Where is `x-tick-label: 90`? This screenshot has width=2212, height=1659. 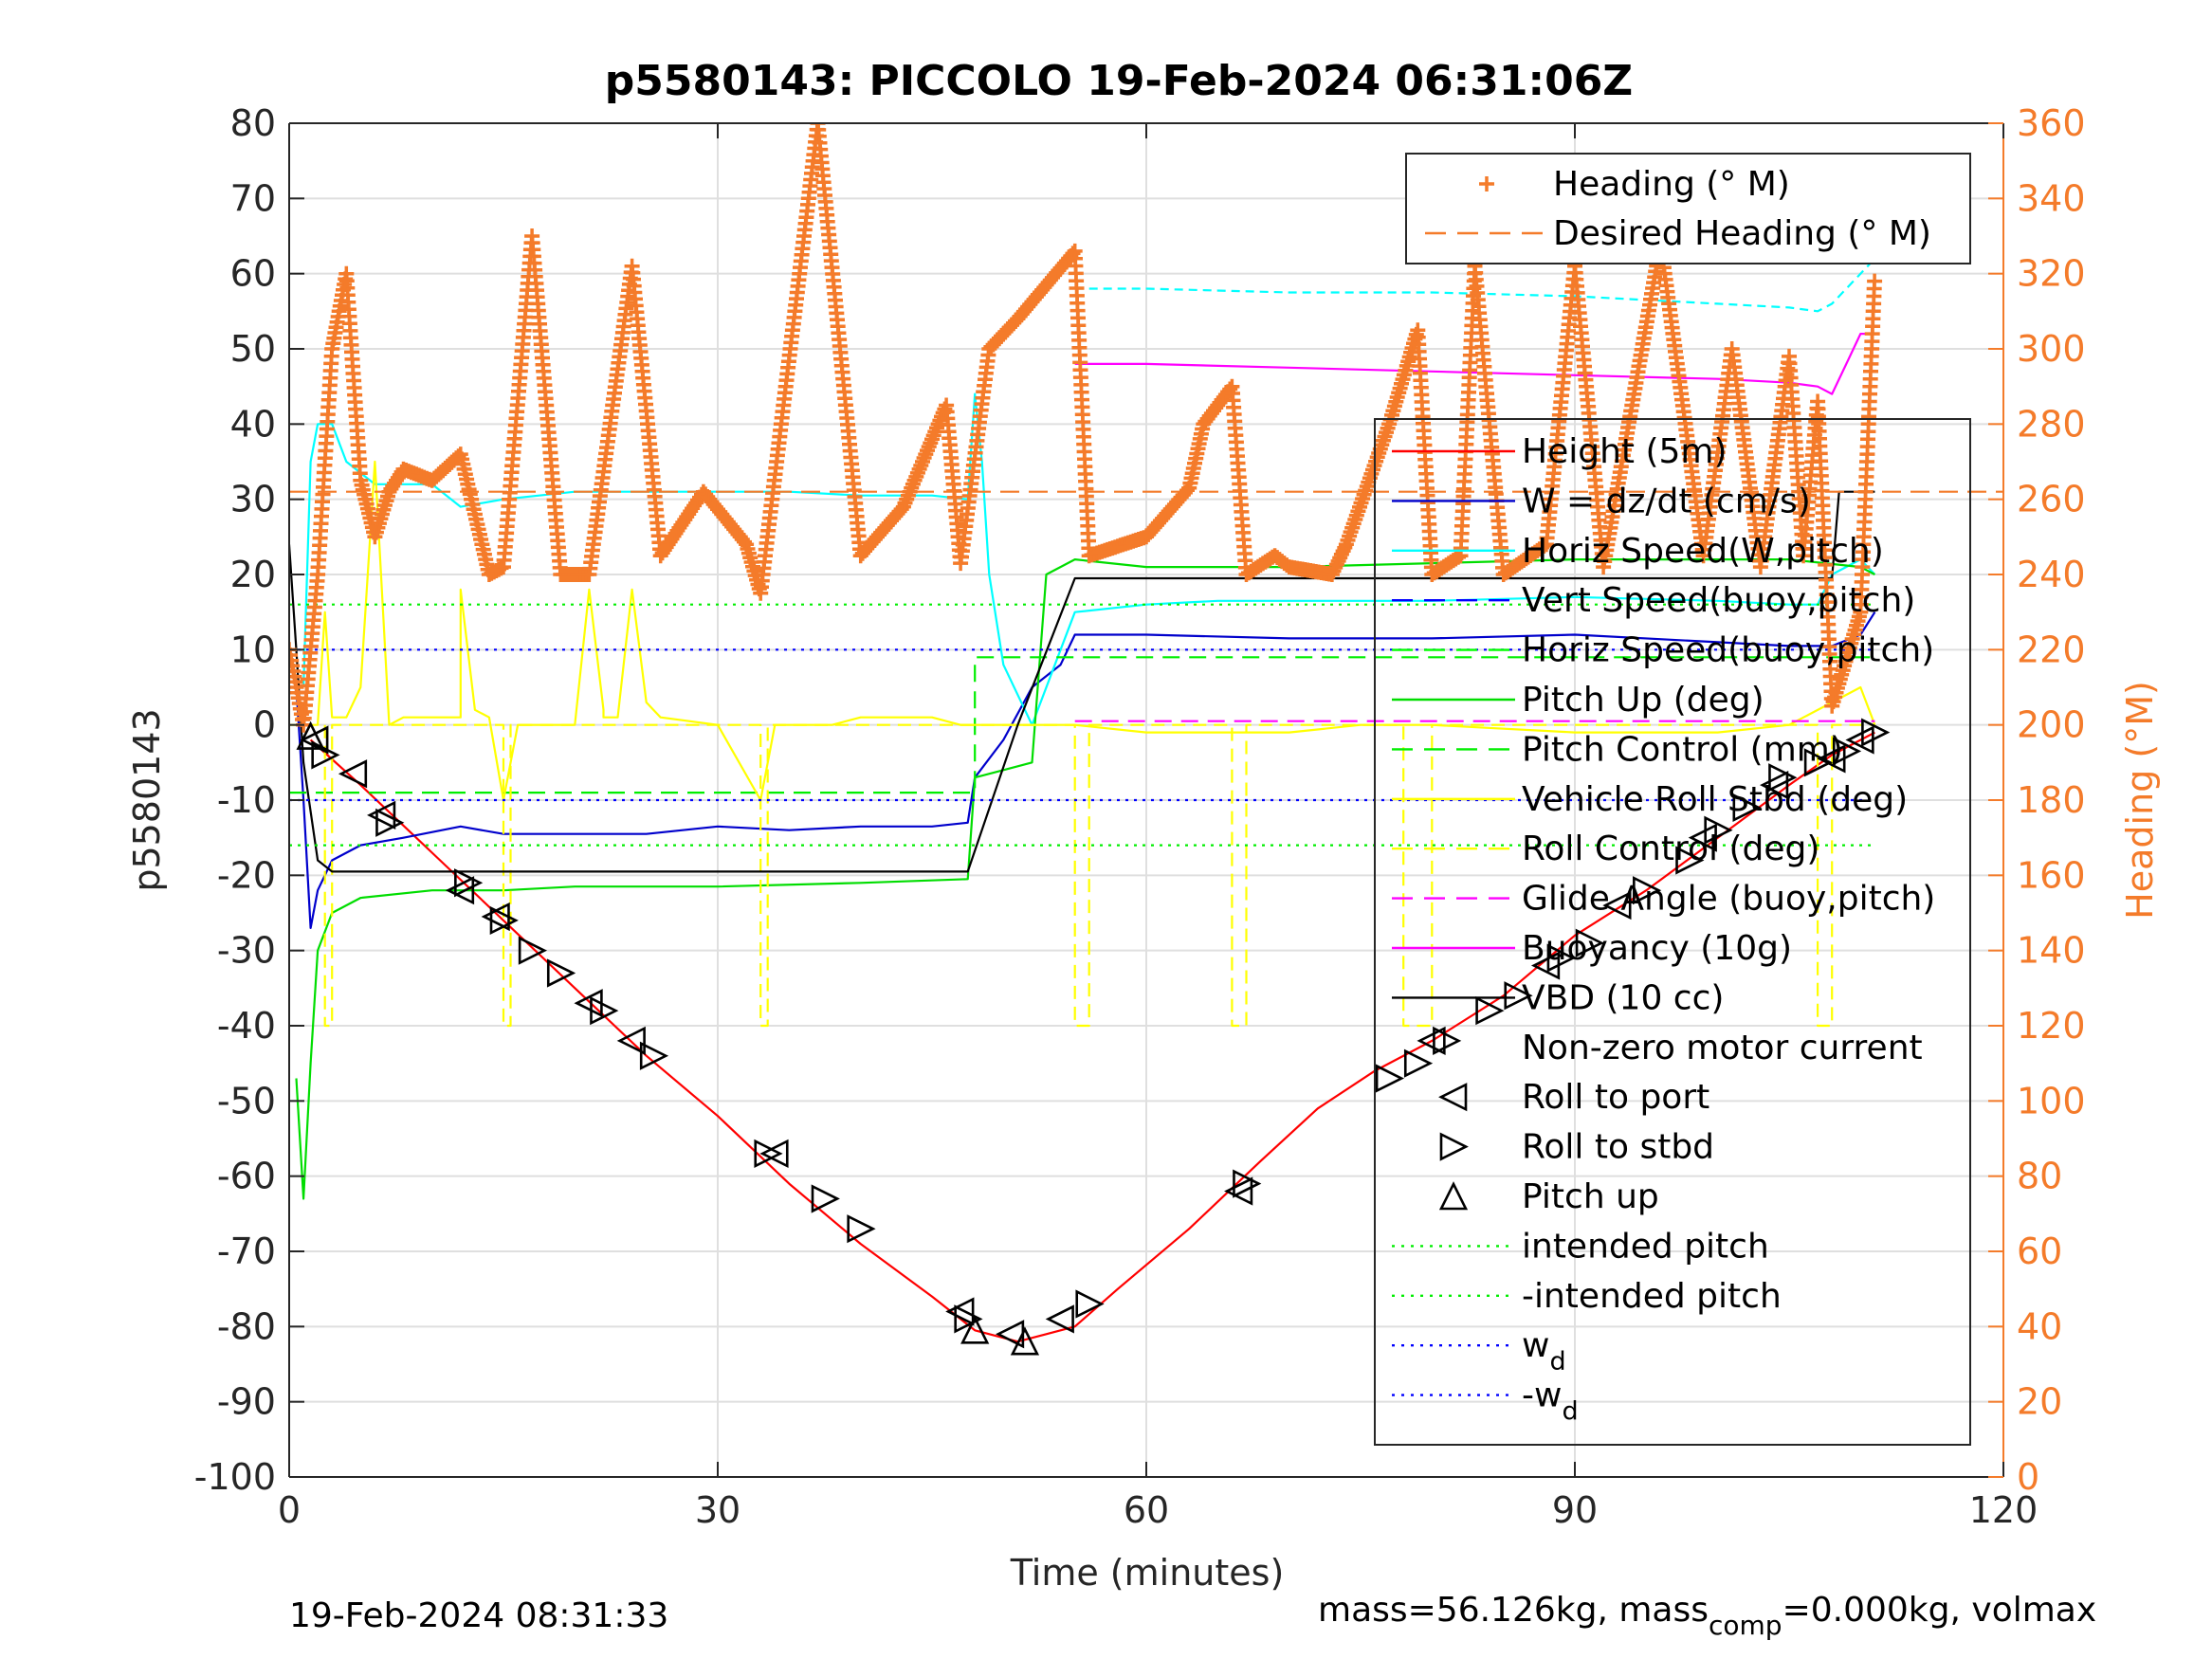 x-tick-label: 90 is located at coordinates (1575, 1510).